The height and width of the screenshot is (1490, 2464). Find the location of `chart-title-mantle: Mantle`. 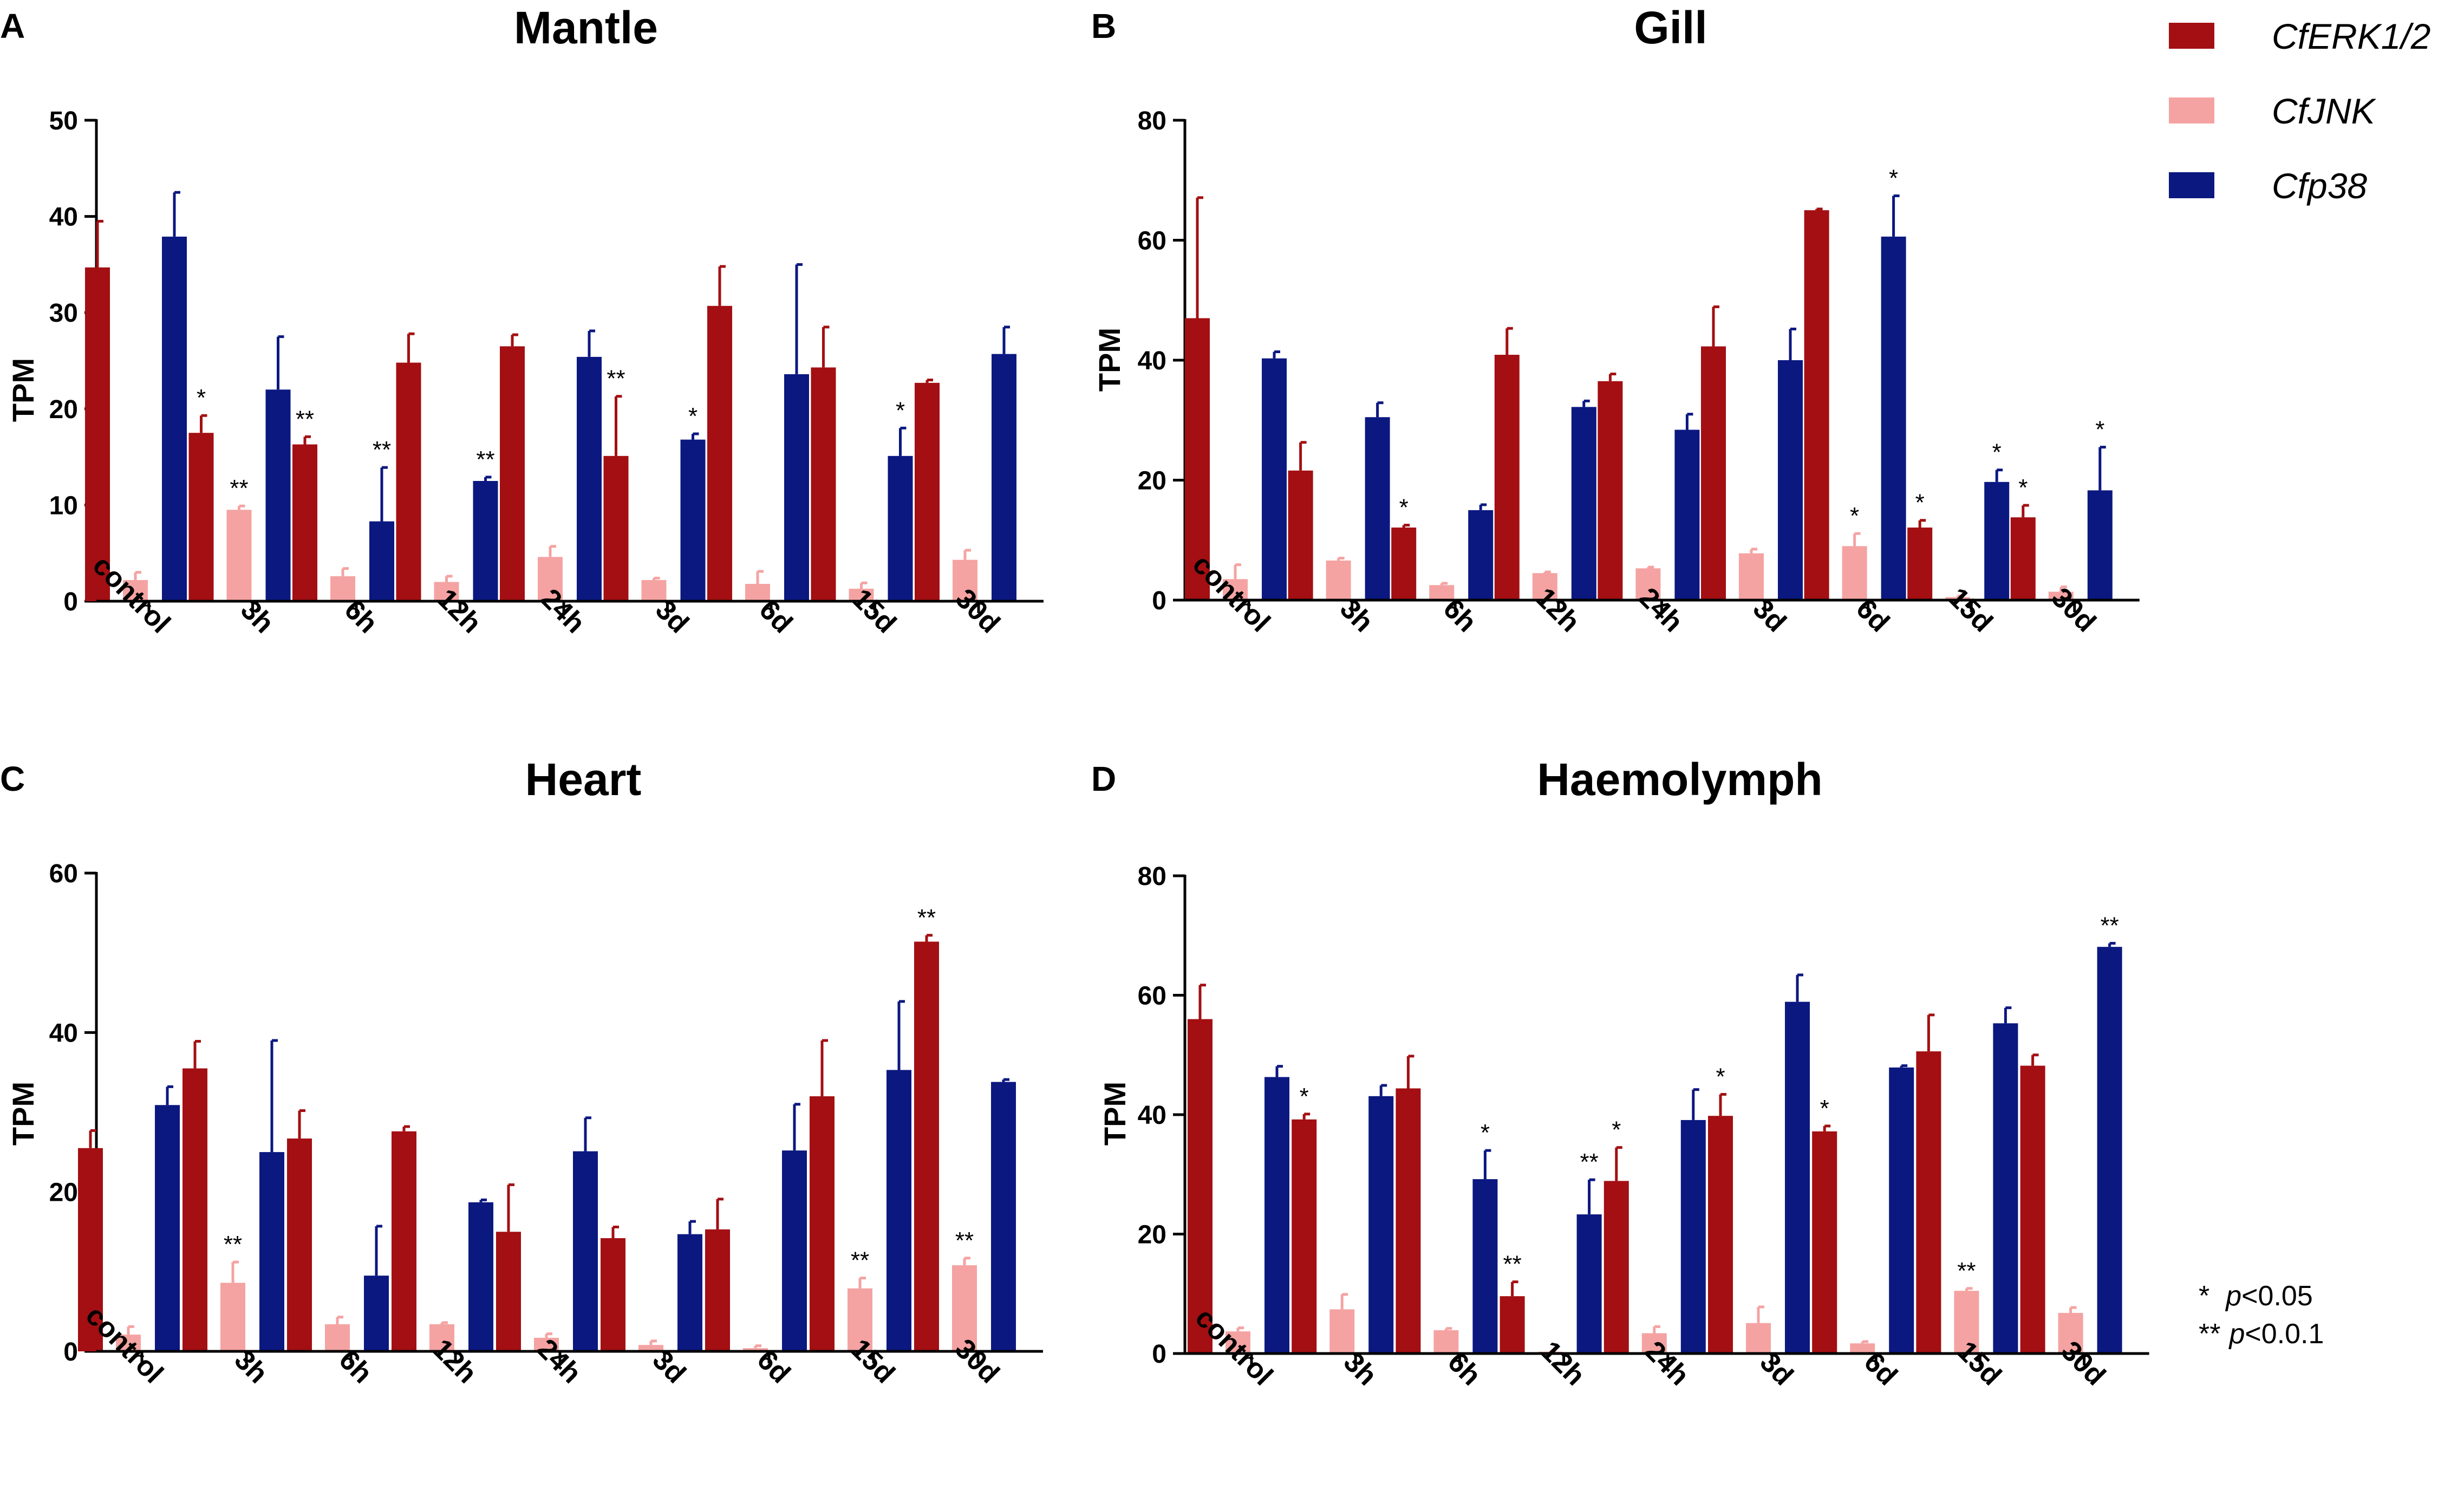

chart-title-mantle: Mantle is located at coordinates (586, 28).